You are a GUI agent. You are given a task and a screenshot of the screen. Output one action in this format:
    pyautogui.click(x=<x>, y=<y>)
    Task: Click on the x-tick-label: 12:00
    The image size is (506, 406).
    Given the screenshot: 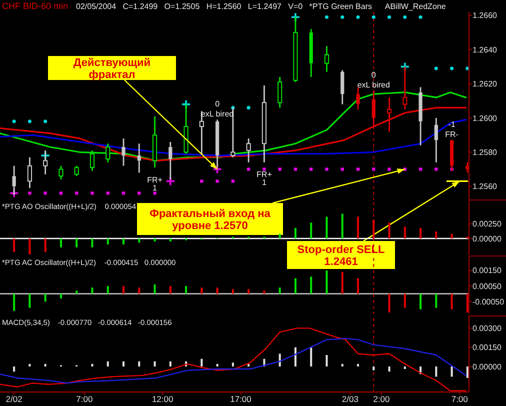 What is the action you would take?
    pyautogui.click(x=163, y=399)
    